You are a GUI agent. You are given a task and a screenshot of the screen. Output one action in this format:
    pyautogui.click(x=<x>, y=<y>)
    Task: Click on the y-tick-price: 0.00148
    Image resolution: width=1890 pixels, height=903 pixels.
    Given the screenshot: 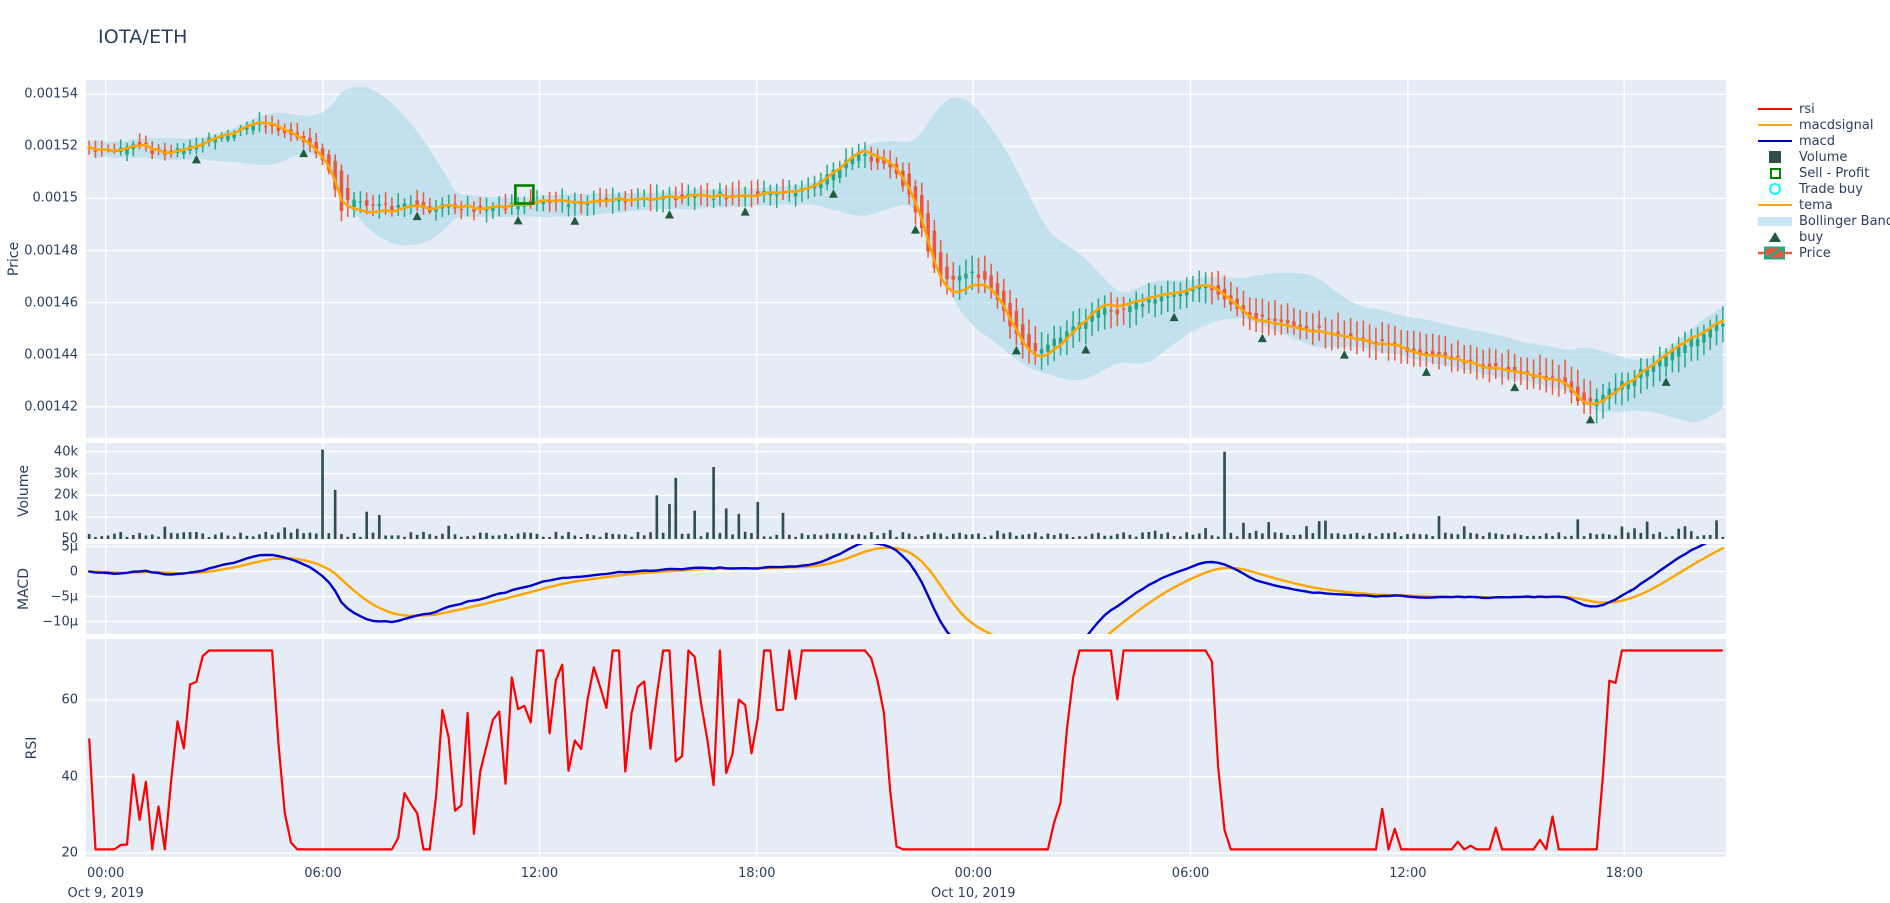 What is the action you would take?
    pyautogui.click(x=51, y=251)
    